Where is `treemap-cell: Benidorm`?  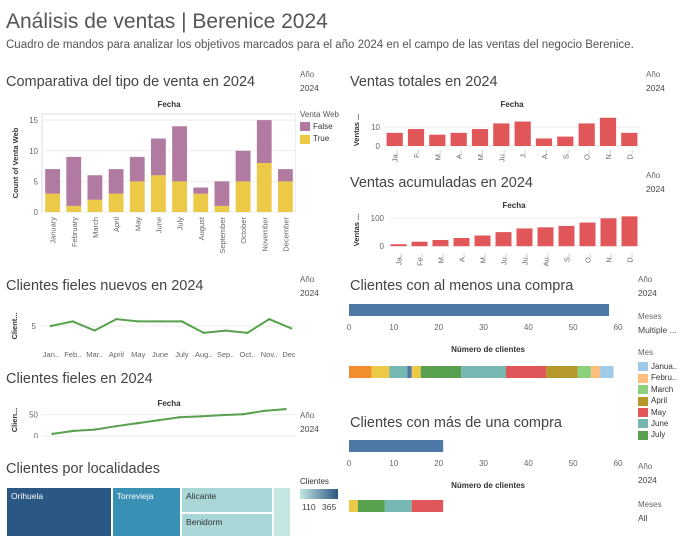
treemap-cell: Benidorm is located at coordinates (227, 524).